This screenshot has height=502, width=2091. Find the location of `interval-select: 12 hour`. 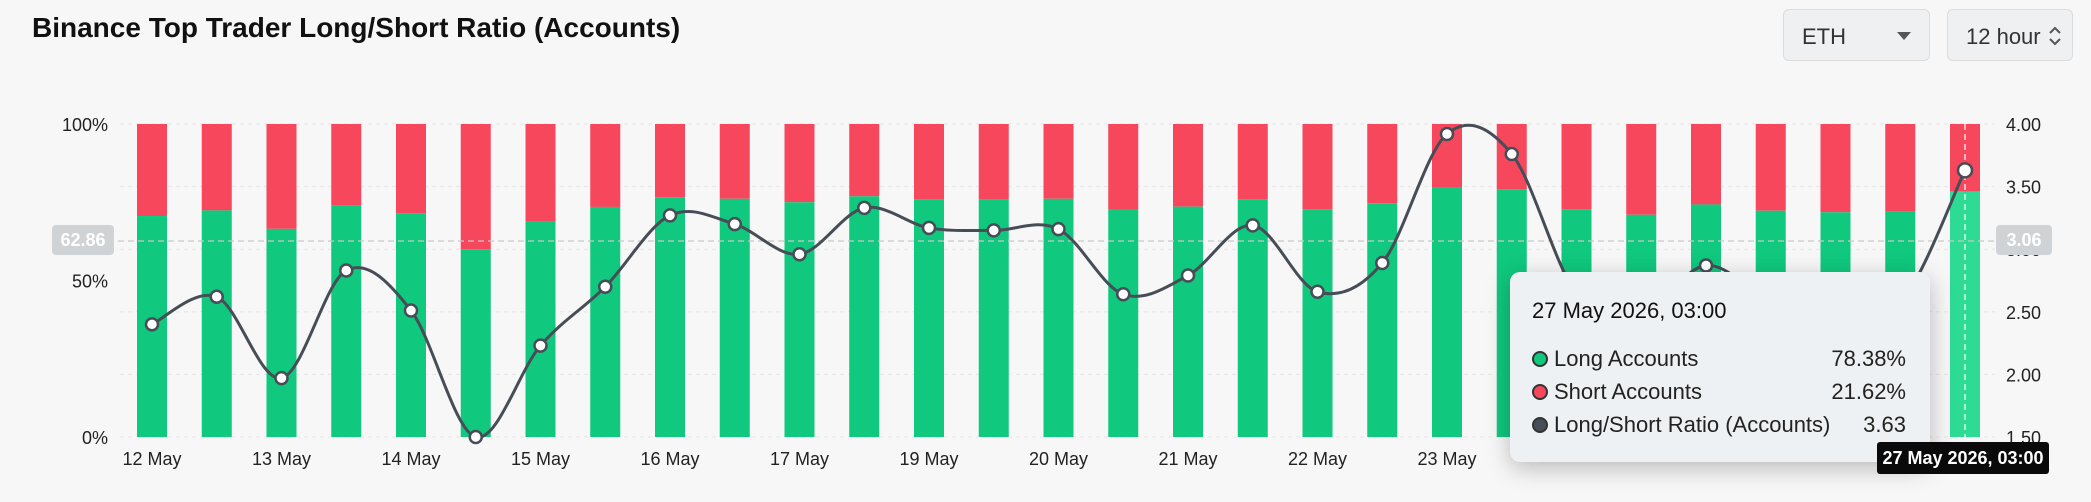

interval-select: 12 hour is located at coordinates (2010, 35).